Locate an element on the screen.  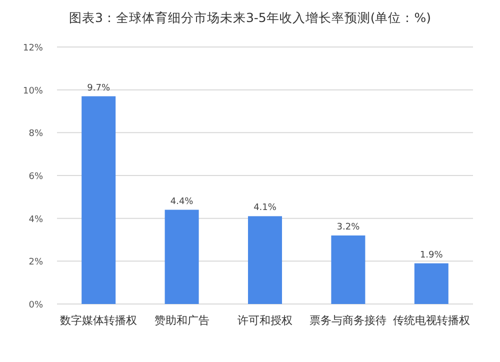
label: 3.2% is located at coordinates (348, 227).